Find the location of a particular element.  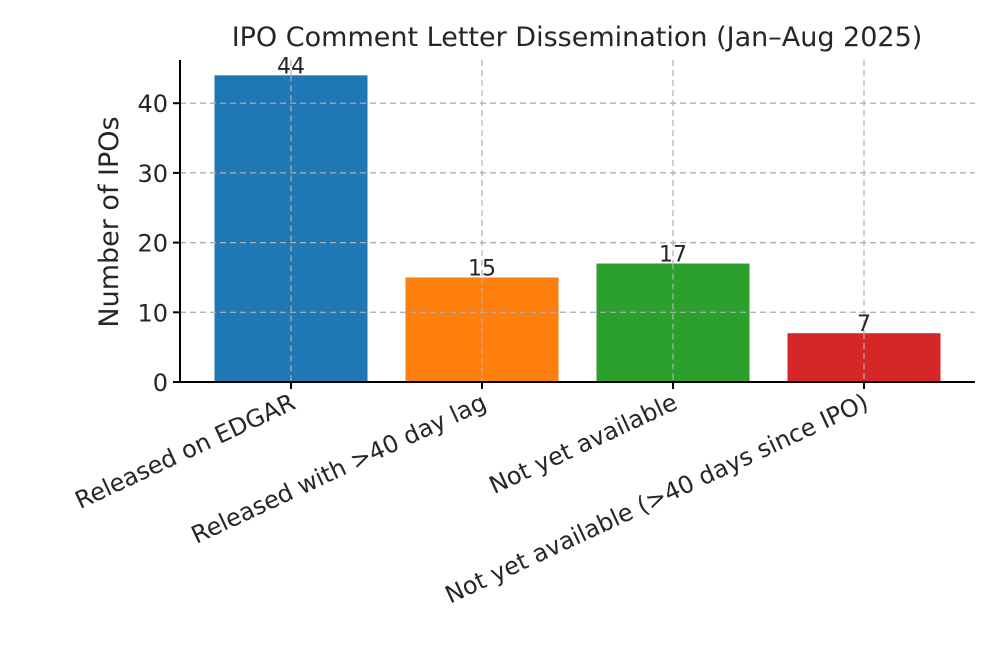

y-tick-label: 30 is located at coordinates (152, 174).